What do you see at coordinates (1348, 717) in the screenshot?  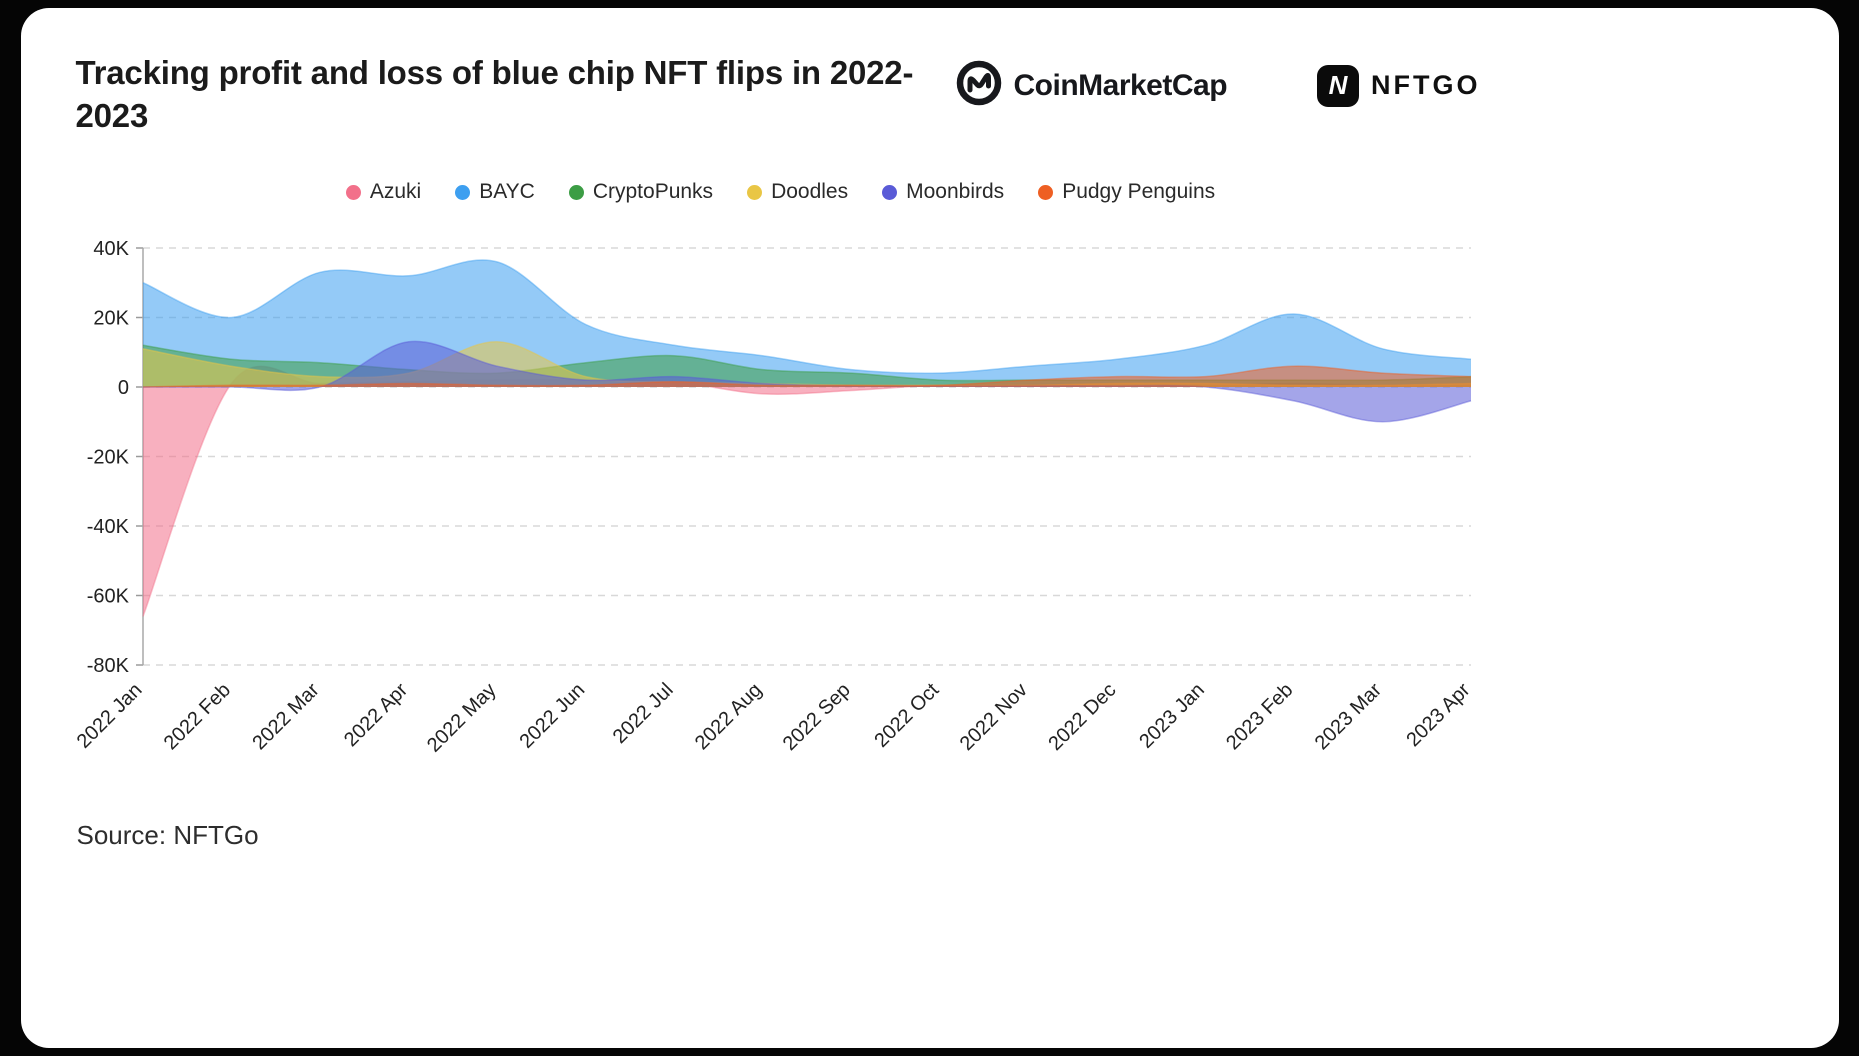 I see `x-axis-tick-label: 2023 Mar` at bounding box center [1348, 717].